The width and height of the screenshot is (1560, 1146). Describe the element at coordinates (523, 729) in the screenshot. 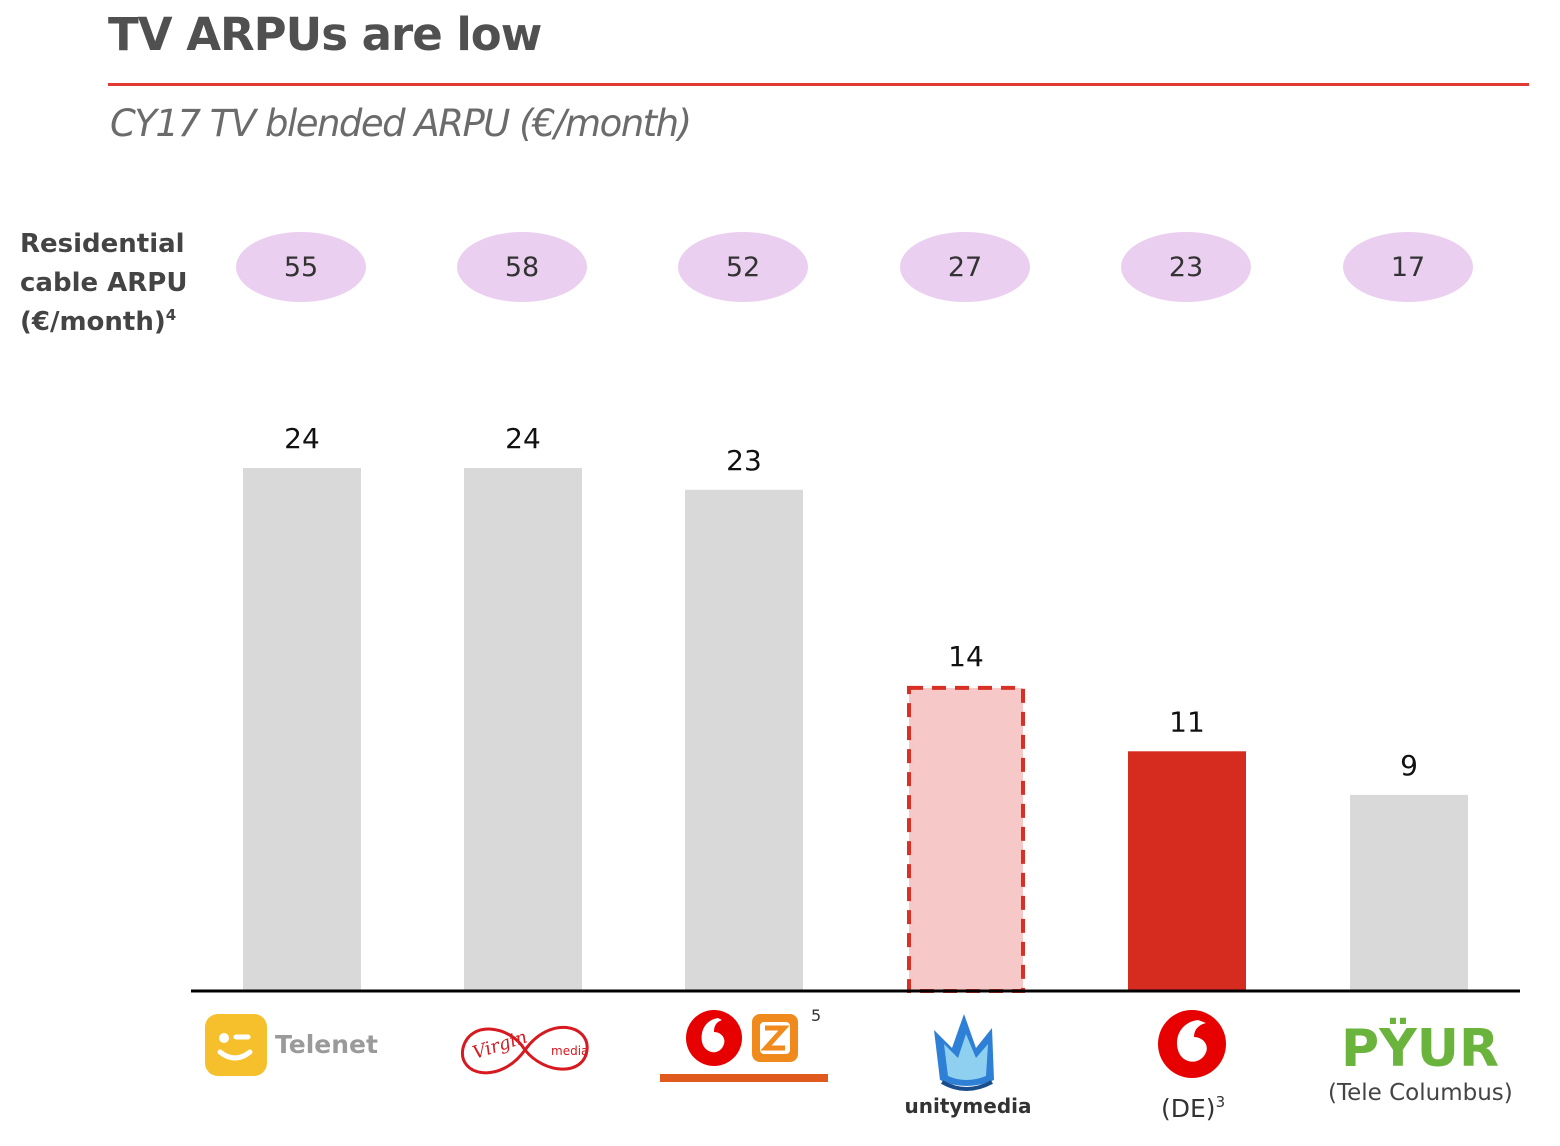

I see `bar-virgin-media` at that location.